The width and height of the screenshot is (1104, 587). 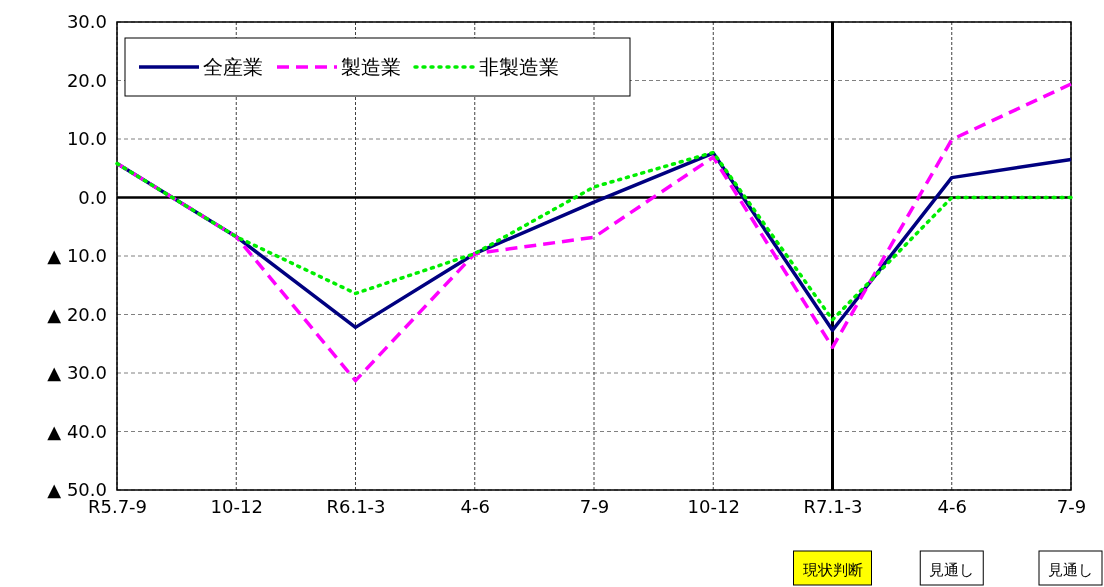 I want to click on legend-label: 全産業, so click(x=233, y=67).